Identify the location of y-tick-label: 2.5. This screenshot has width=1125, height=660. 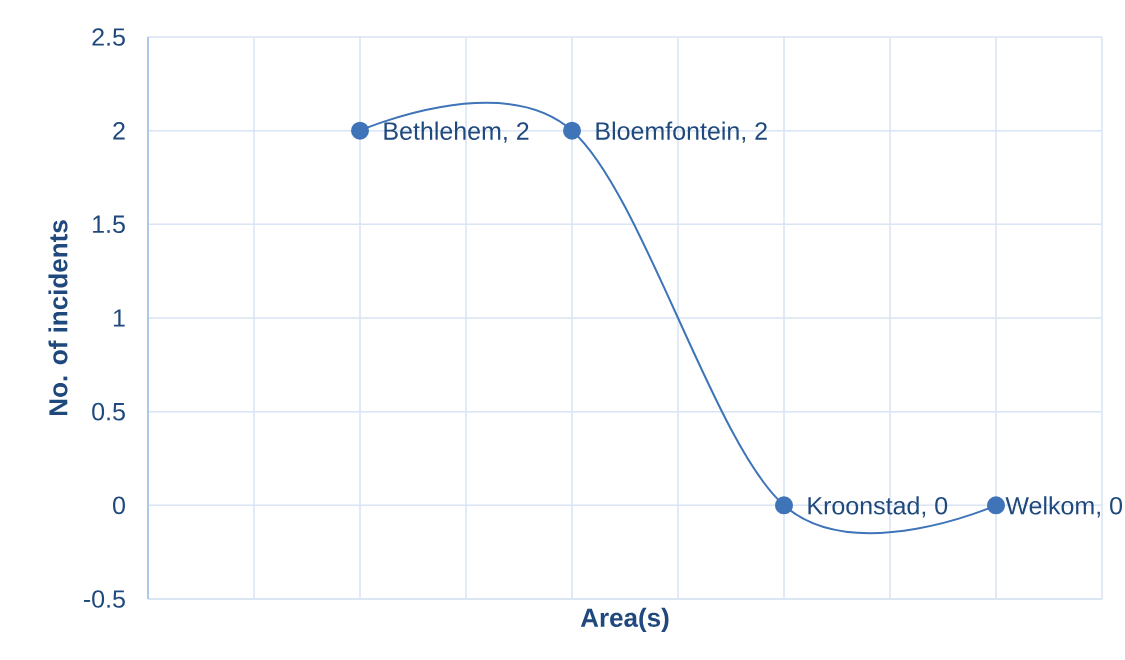
(108, 37).